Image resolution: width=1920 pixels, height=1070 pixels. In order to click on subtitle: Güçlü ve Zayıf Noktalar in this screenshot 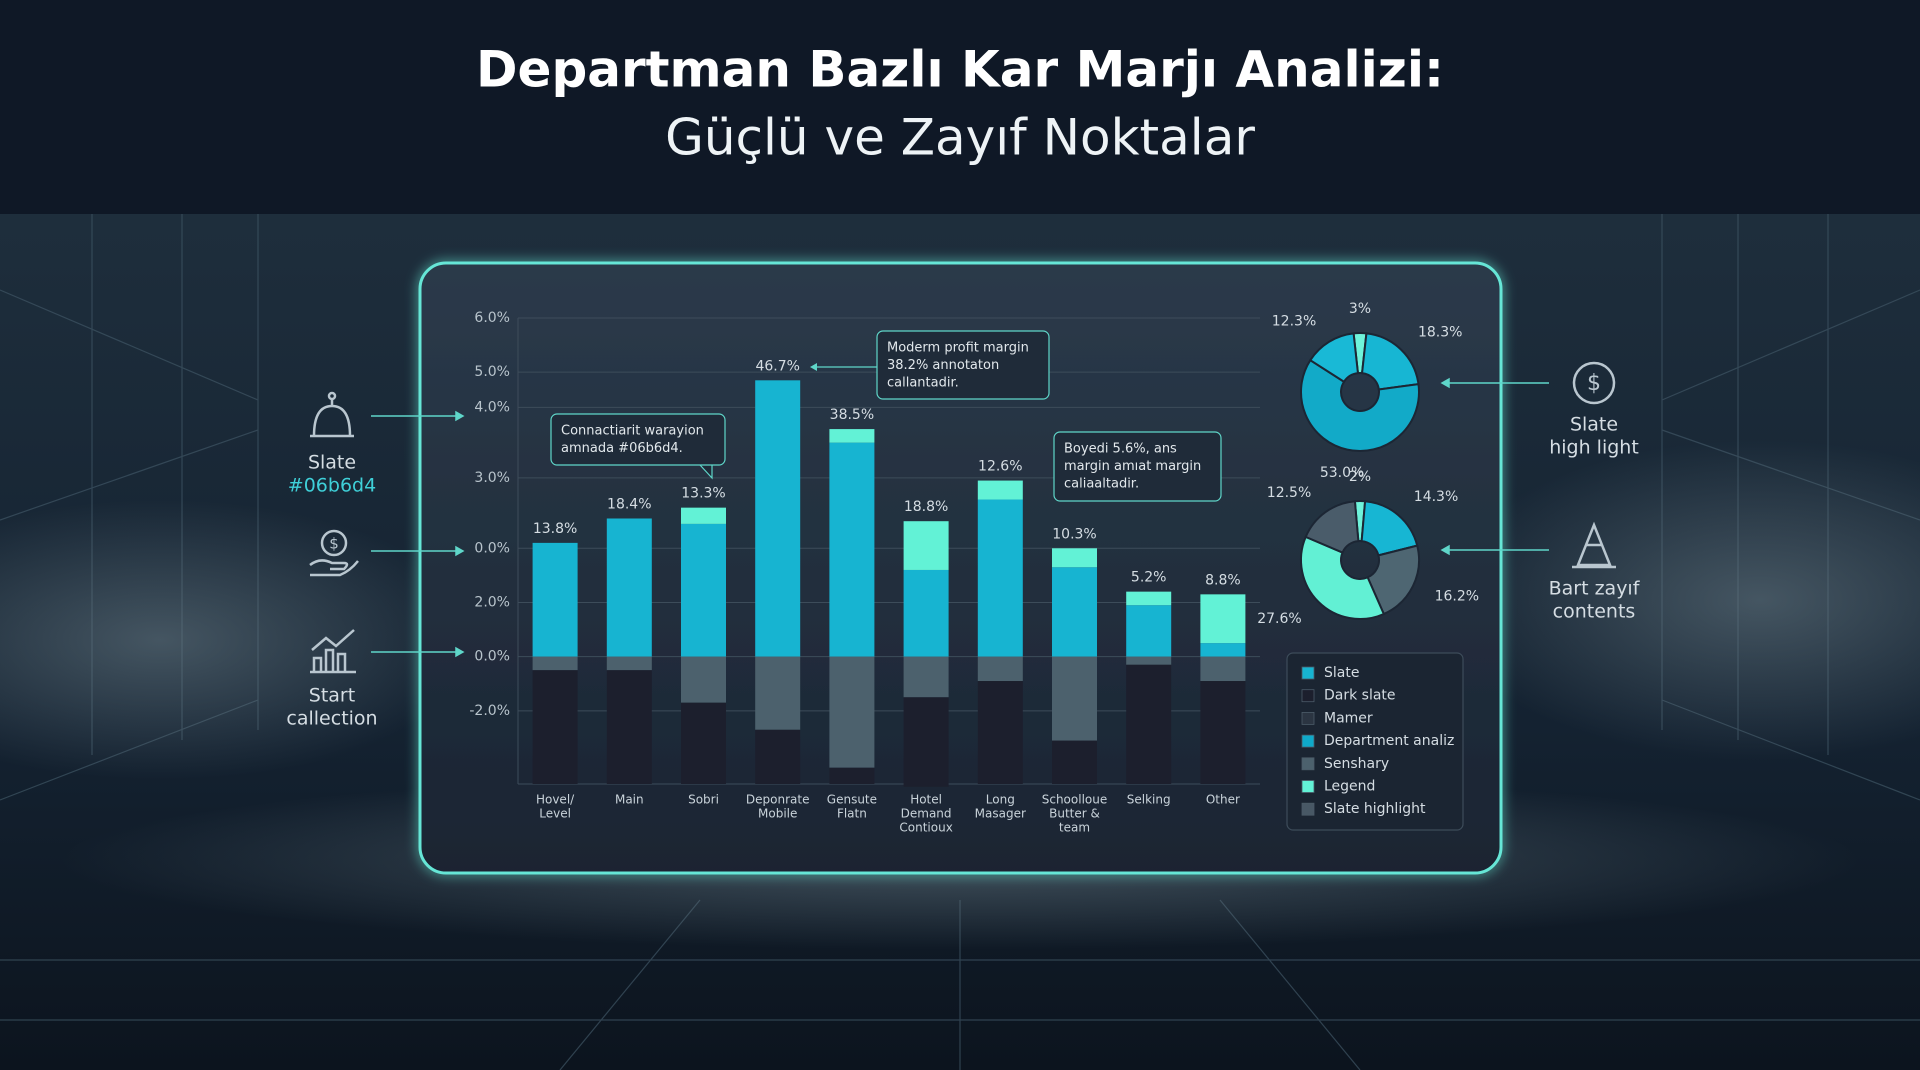, I will do `click(960, 138)`.